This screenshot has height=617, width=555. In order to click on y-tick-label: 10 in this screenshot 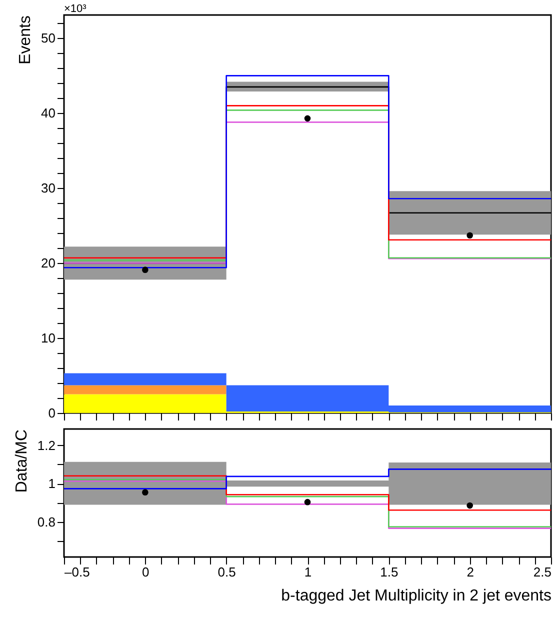, I will do `click(48, 338)`.